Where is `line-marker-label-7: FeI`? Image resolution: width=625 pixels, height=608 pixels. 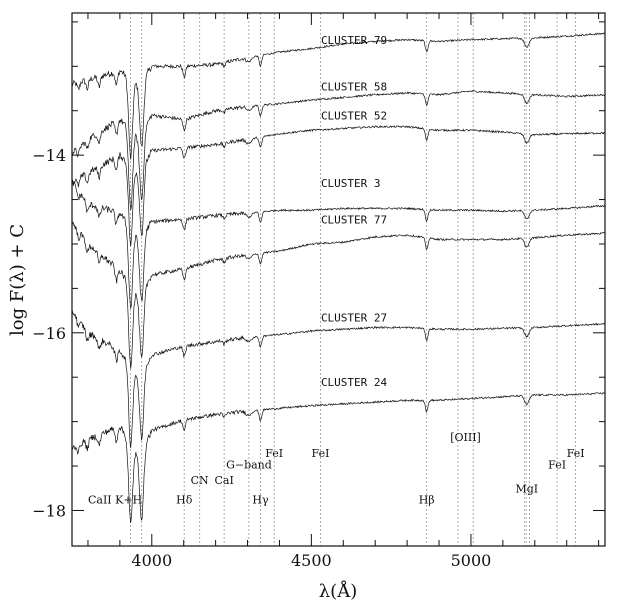
line-marker-label-7: FeI is located at coordinates (321, 453).